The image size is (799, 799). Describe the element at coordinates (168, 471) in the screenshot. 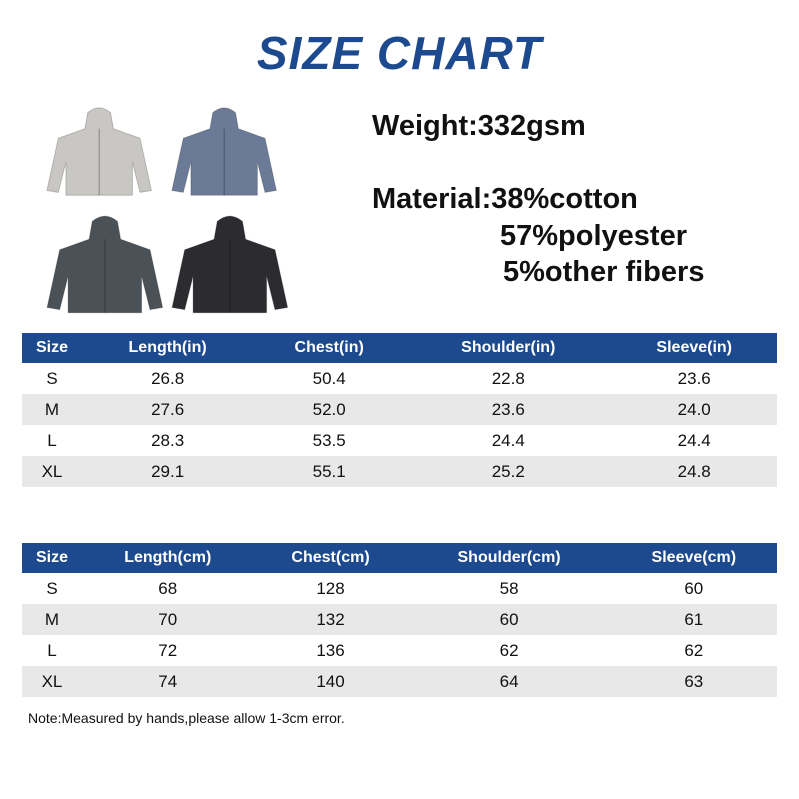

I see `table-cell: 29.1` at that location.